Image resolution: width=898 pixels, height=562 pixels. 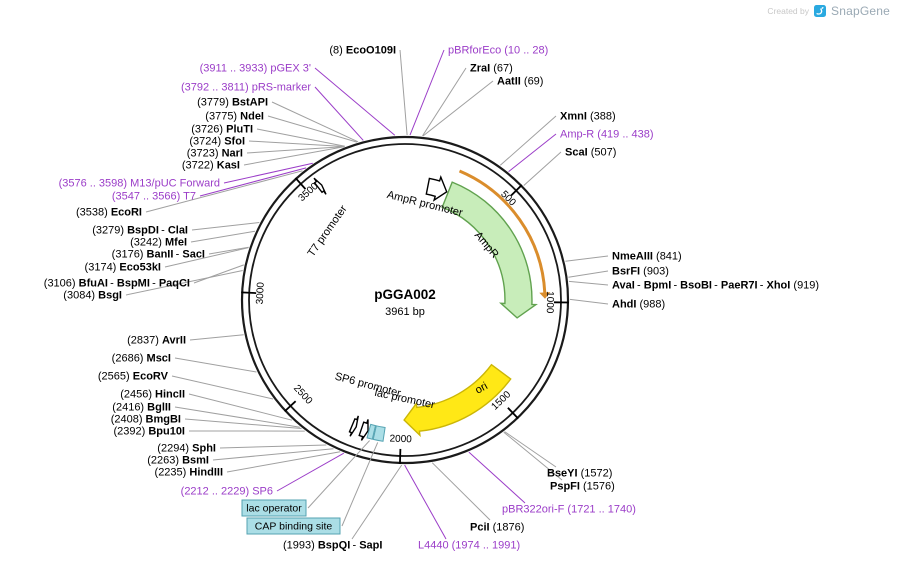 What do you see at coordinates (218, 274) in the screenshot?
I see `leader-line-bfuai_grp` at bounding box center [218, 274].